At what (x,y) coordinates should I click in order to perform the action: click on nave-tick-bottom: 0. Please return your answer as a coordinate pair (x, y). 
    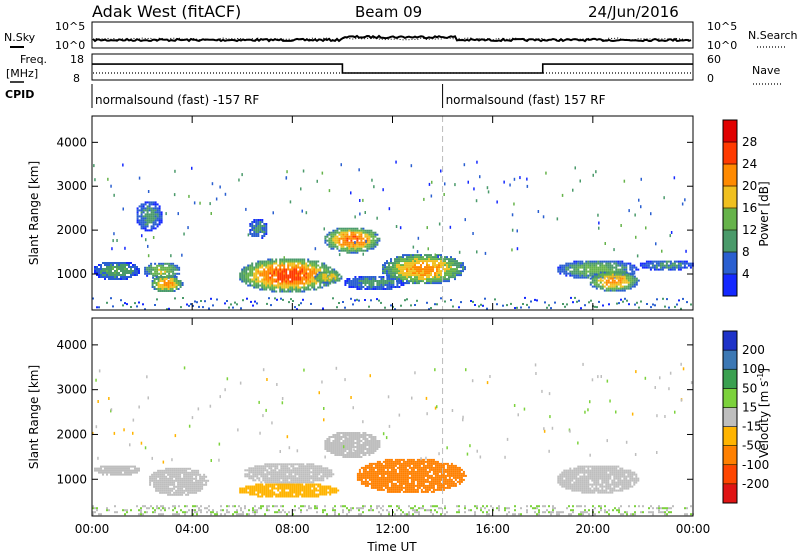
    Looking at the image, I should click on (710, 78).